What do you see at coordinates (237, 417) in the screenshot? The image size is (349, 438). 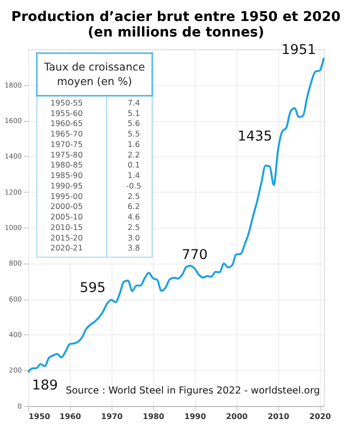 I see `x-tick-label: 2000` at bounding box center [237, 417].